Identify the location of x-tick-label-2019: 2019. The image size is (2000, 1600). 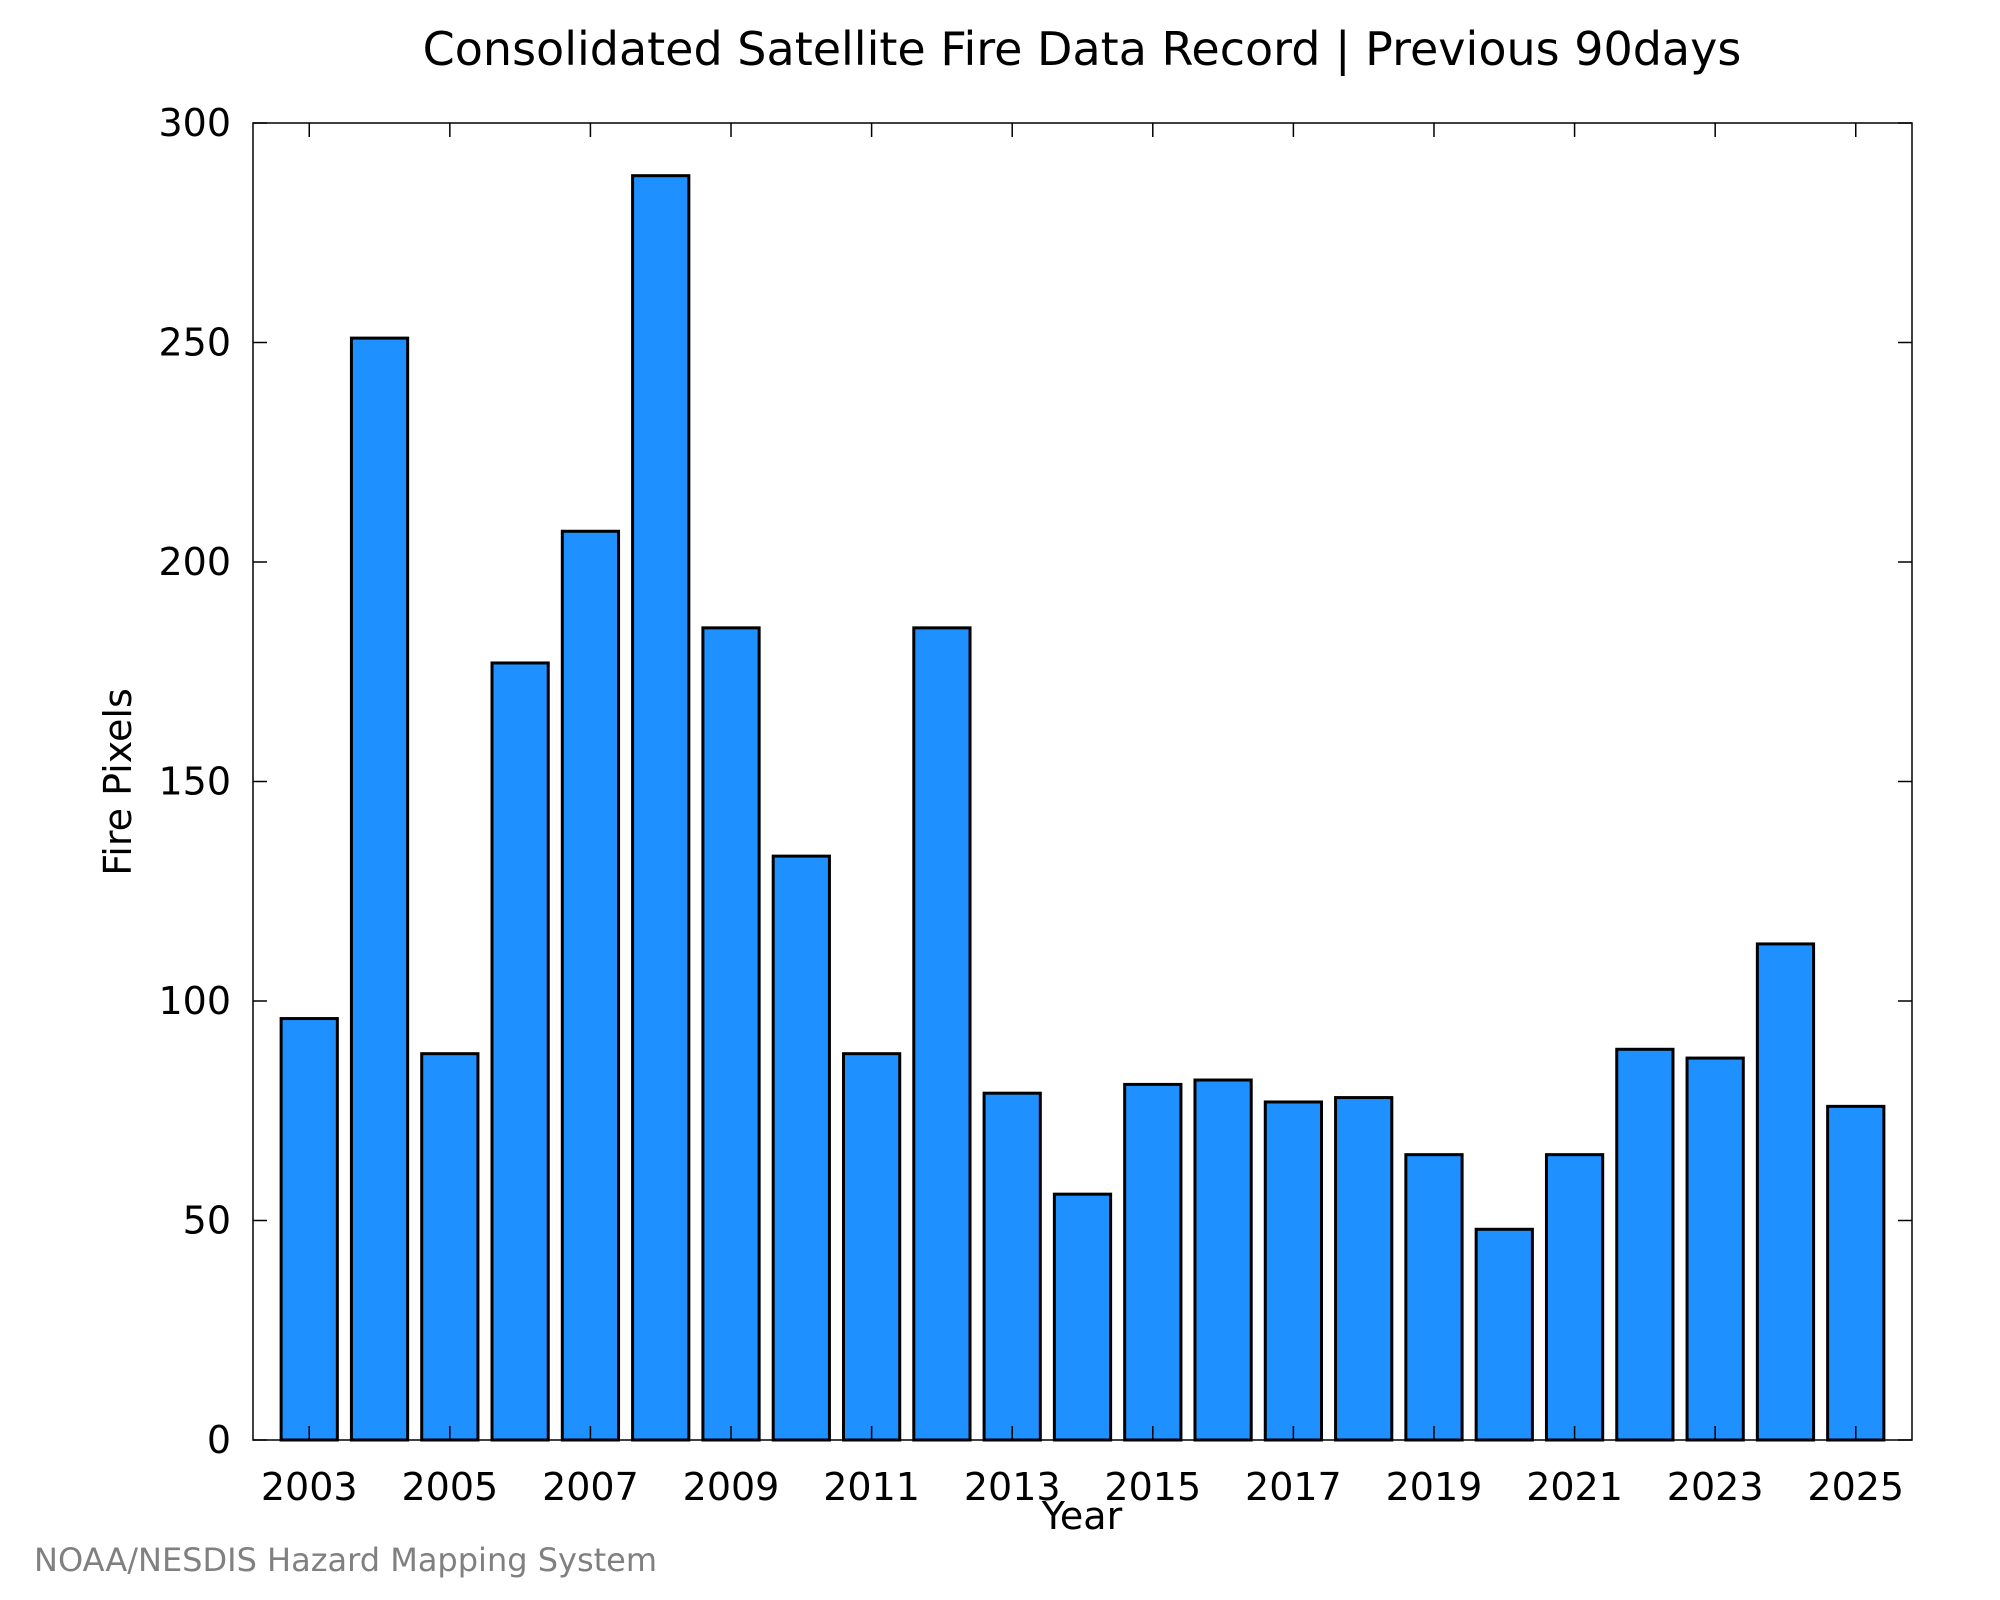
(1434, 1487).